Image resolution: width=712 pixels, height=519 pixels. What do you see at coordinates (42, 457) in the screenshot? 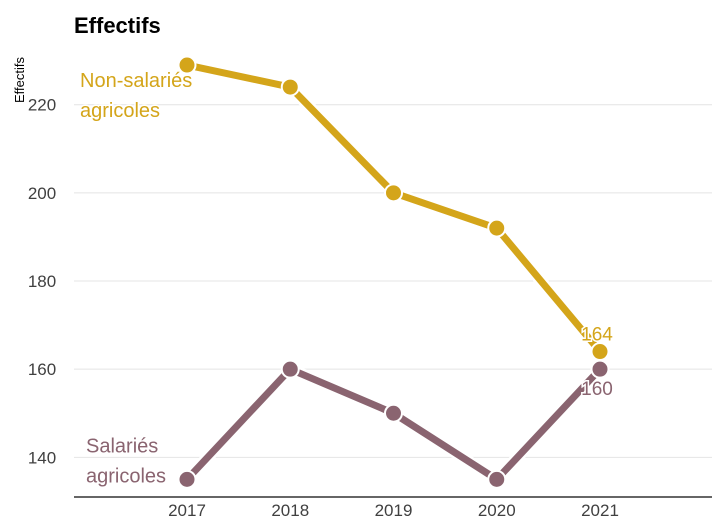
I see `y-tick-label-140: 140` at bounding box center [42, 457].